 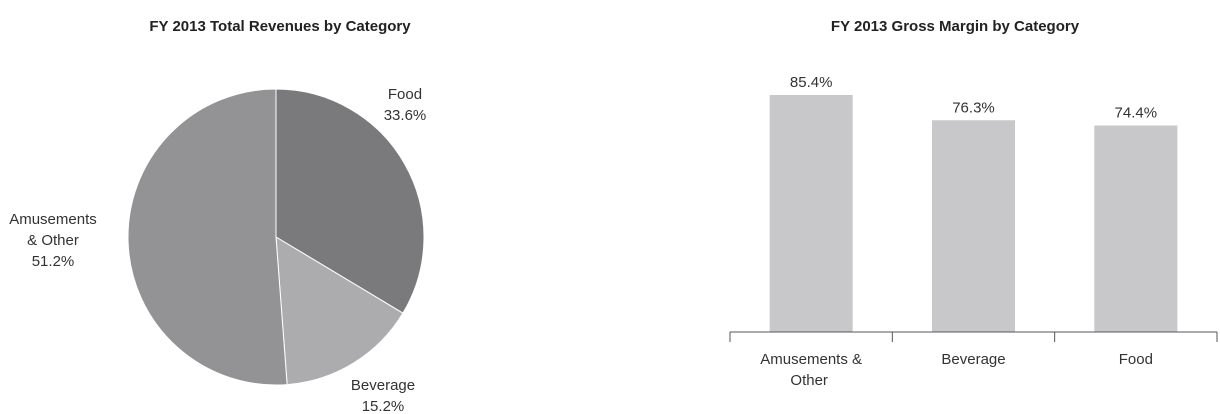 What do you see at coordinates (405, 94) in the screenshot?
I see `pie-label-food: Food` at bounding box center [405, 94].